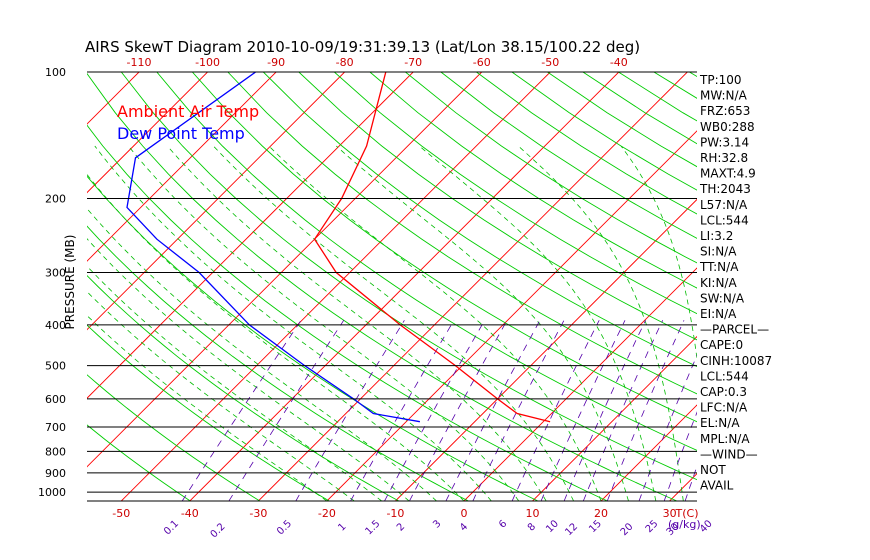 The width and height of the screenshot is (870, 560). What do you see at coordinates (724, 96) in the screenshot?
I see `index-item: MW:N/A` at bounding box center [724, 96].